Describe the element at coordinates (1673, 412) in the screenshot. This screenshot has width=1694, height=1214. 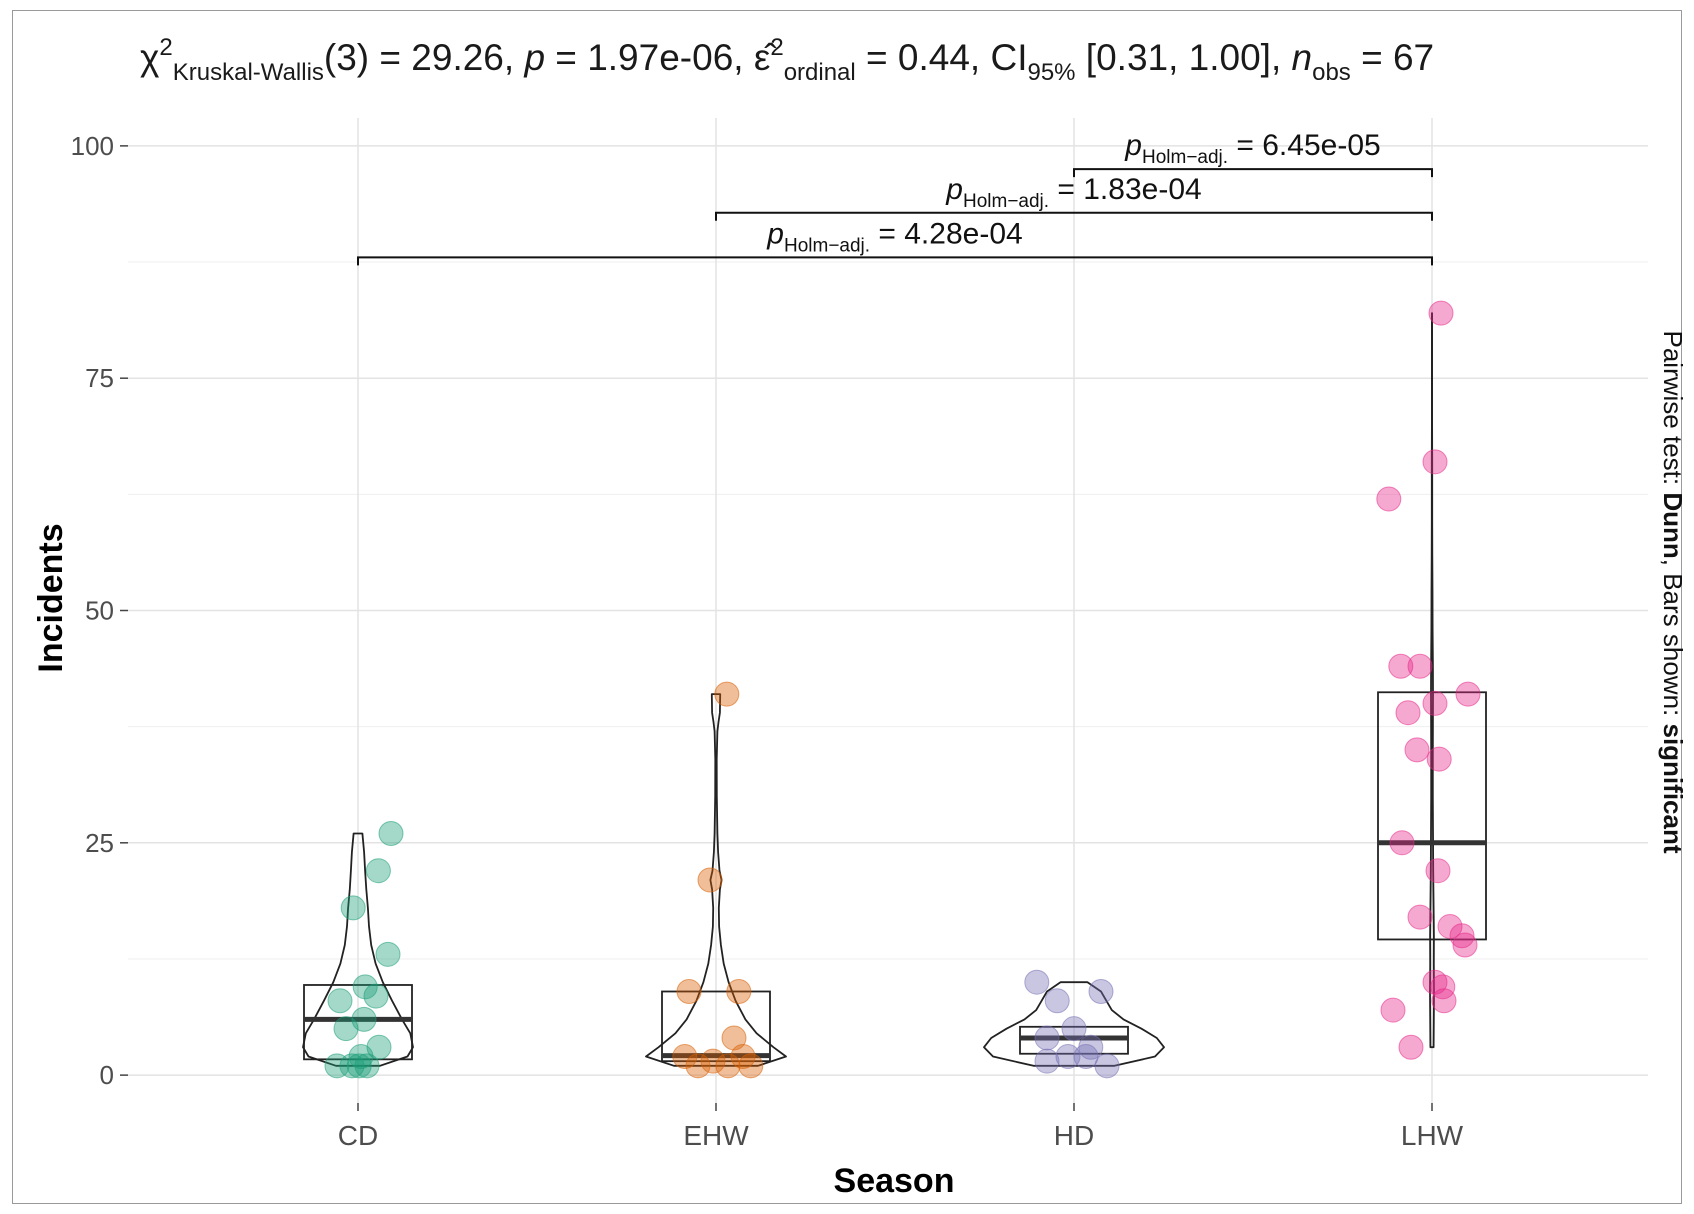
I see `caption-prefix: Pairwise test:` at that location.